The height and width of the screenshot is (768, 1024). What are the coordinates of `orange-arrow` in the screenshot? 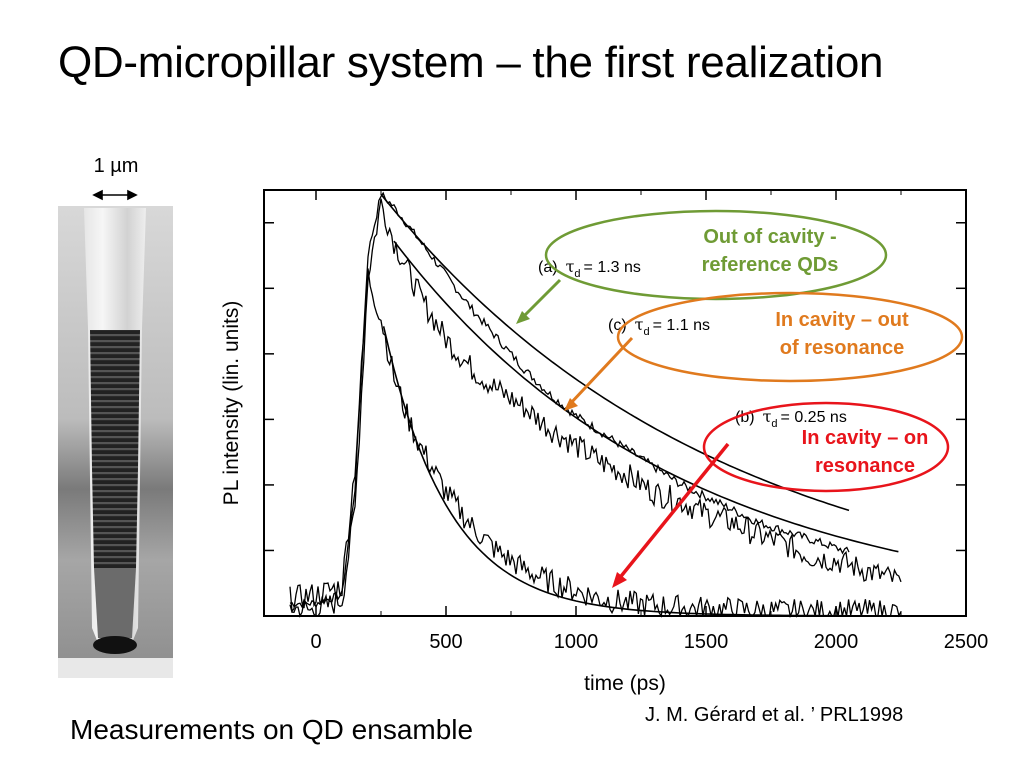 It's located at (599, 373).